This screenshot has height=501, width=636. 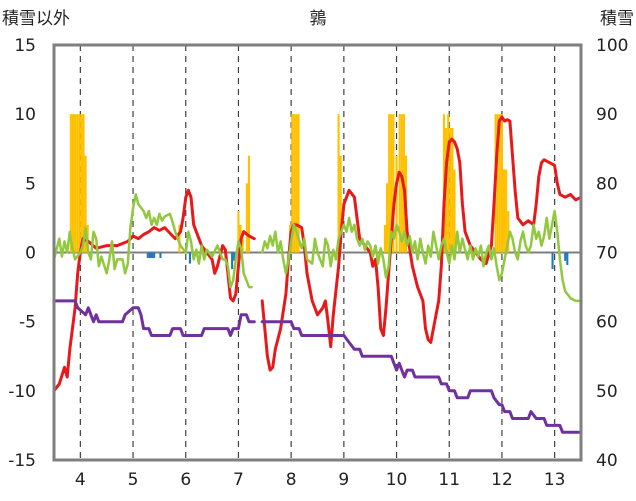 What do you see at coordinates (320, 480) in the screenshot?
I see `x-axis-ticks: 4 5 6 7 8 9 10 11 12 13` at bounding box center [320, 480].